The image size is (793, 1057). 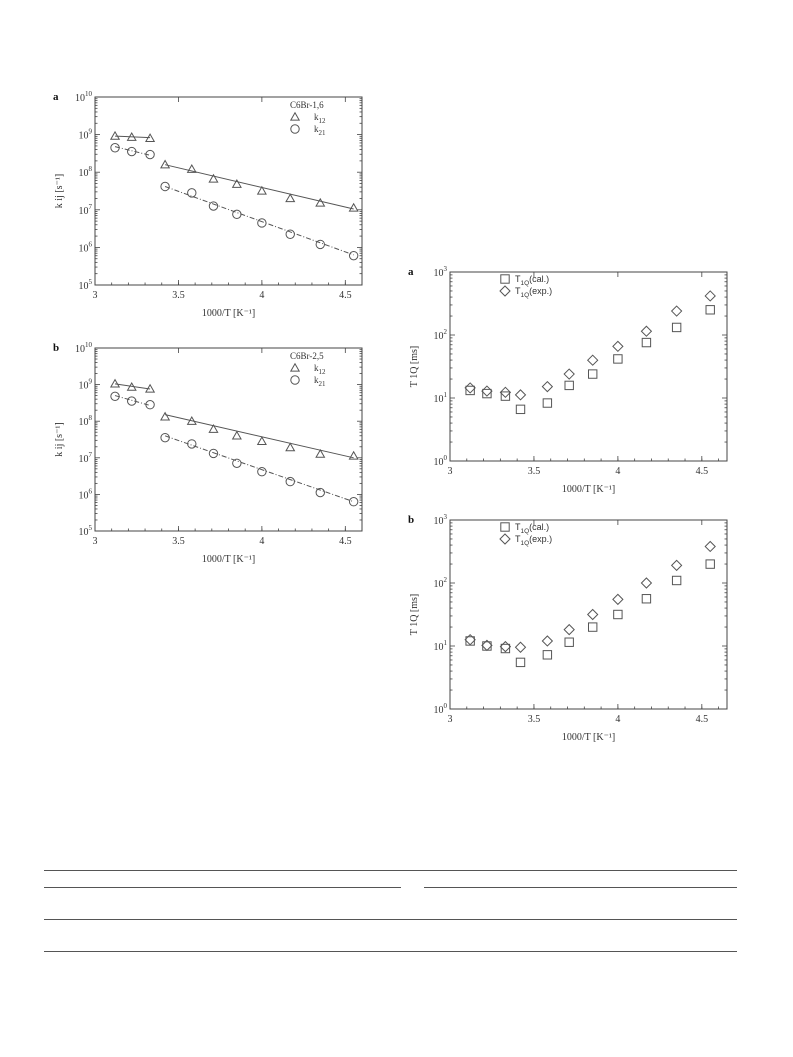 I want to click on y-tick-label: 10¹⁰, so click(x=84, y=97).